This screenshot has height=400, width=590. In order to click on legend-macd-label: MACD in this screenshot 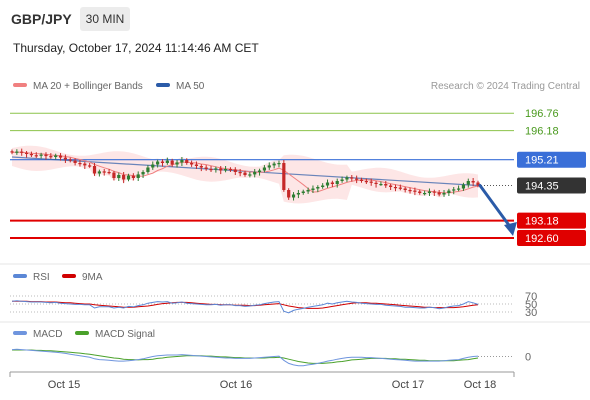, I will do `click(48, 334)`.